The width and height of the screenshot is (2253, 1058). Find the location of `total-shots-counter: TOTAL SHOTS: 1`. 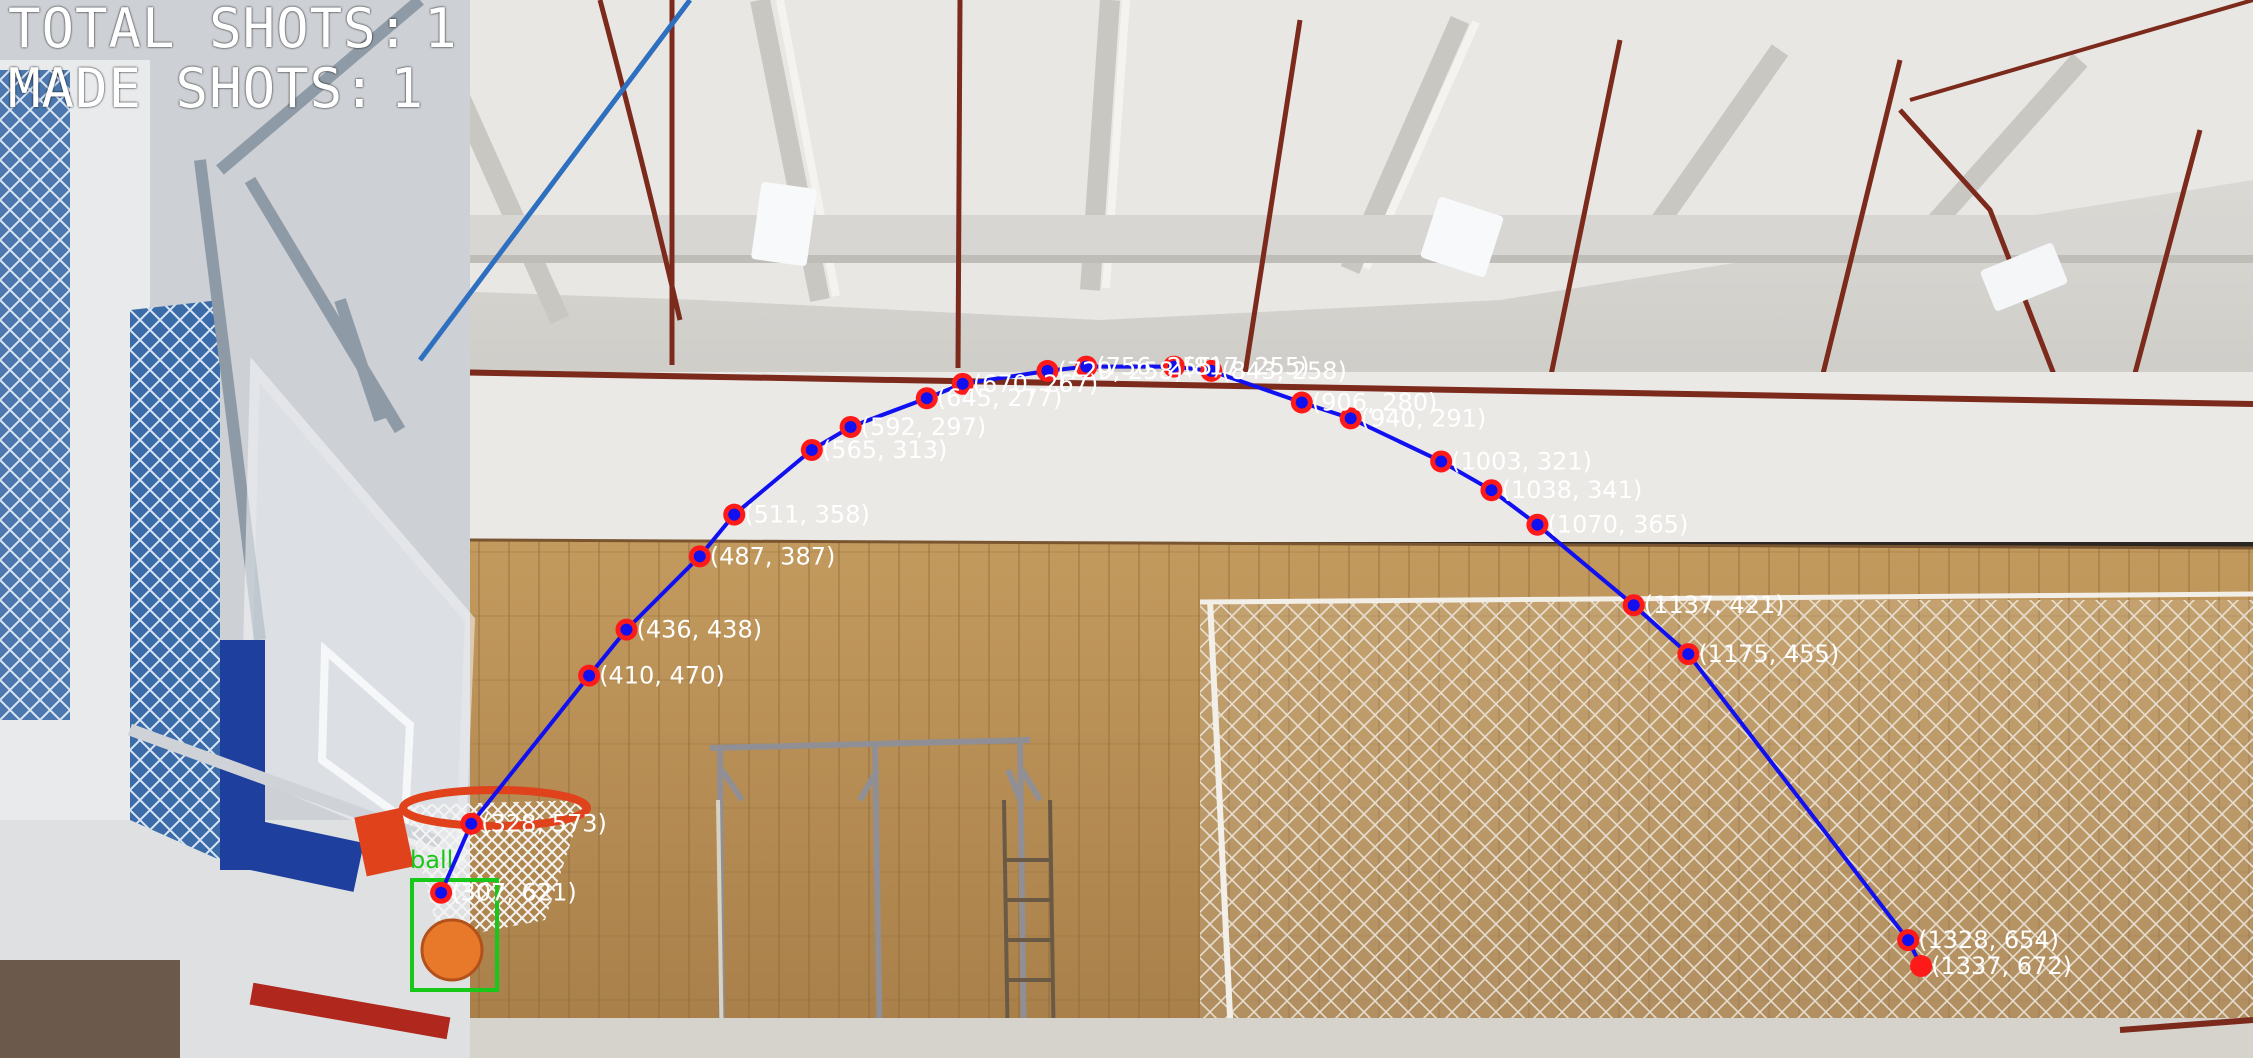

total-shots-counter: TOTAL SHOTS: 1 is located at coordinates (233, 29).